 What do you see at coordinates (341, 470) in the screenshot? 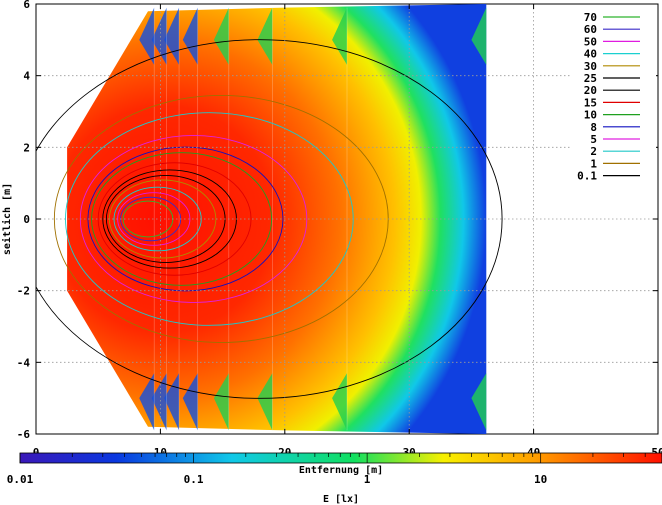
I see `x-axis-label: Entfernung [m]` at bounding box center [341, 470].